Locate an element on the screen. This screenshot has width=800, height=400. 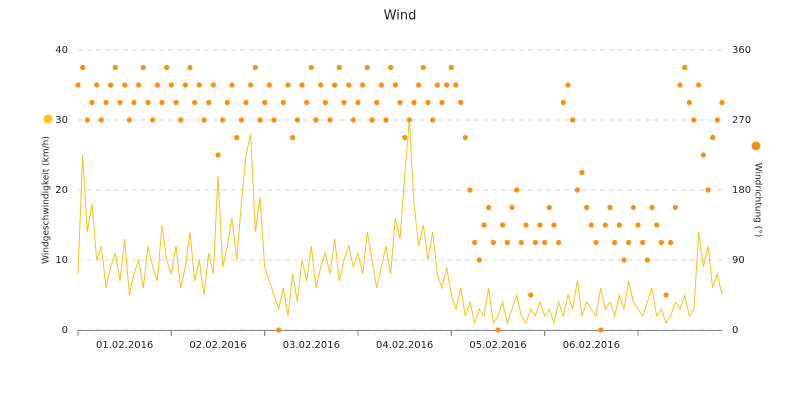
x-tick-label: 01.02.2016 is located at coordinates (124, 345).